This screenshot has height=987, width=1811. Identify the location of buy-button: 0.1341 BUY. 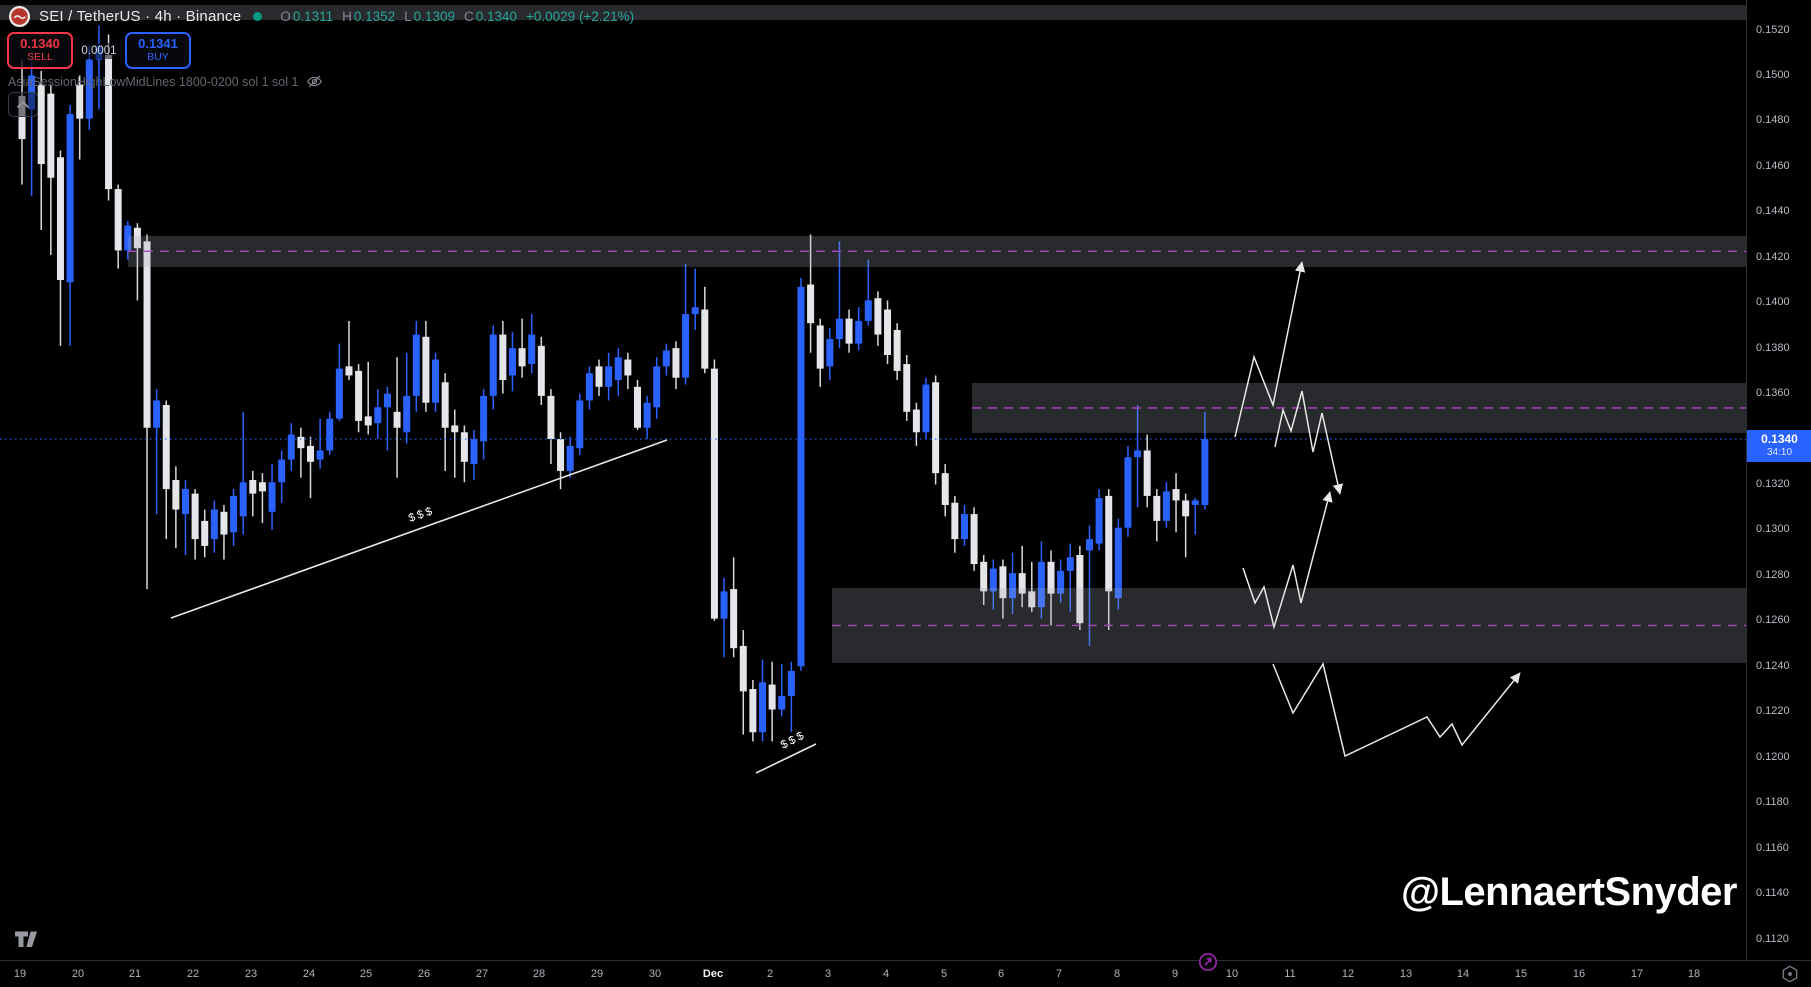
(158, 50).